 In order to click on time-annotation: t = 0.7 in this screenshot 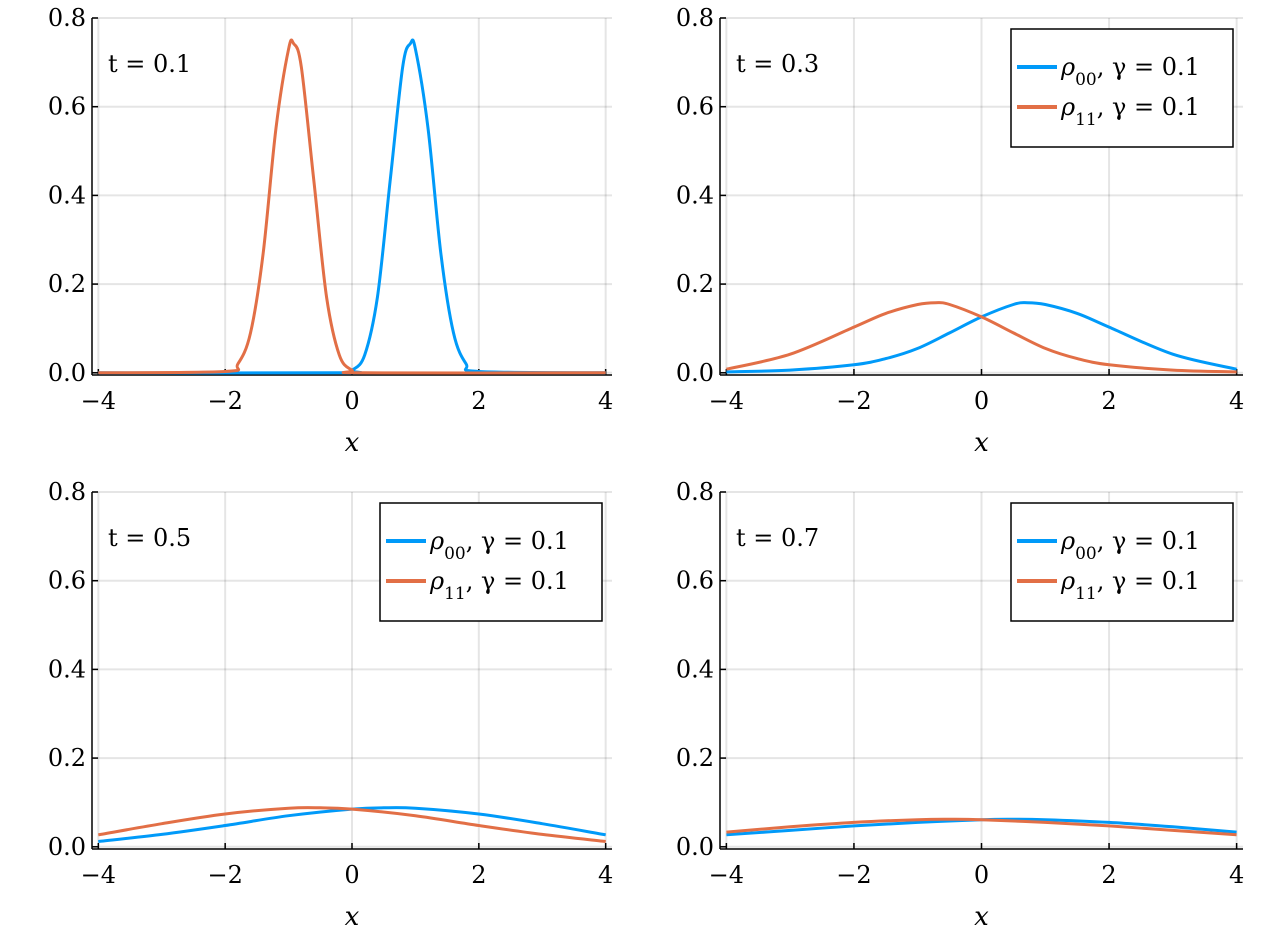, I will do `click(777, 538)`.